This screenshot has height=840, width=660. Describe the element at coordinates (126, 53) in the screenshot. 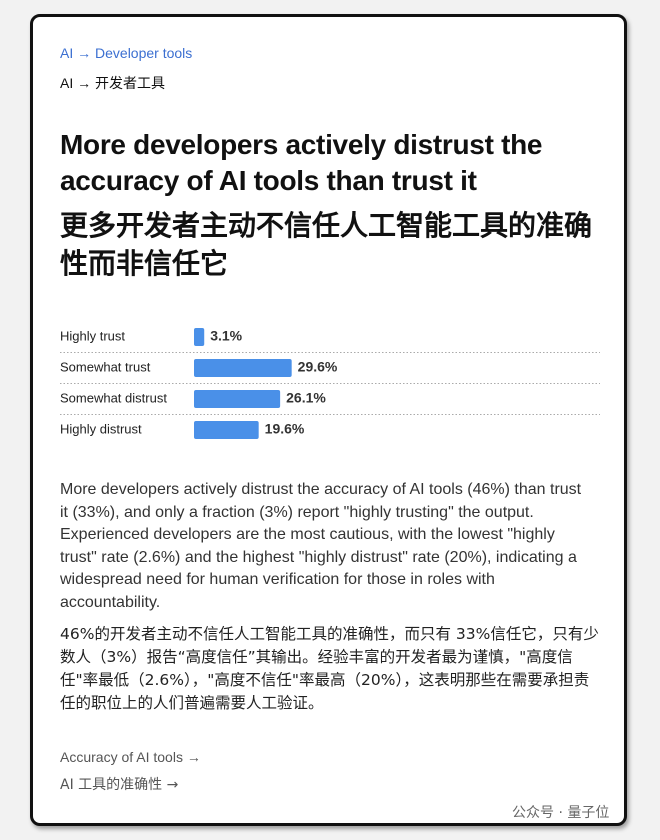

I see `breadcrumb: AI → Developer tools` at that location.